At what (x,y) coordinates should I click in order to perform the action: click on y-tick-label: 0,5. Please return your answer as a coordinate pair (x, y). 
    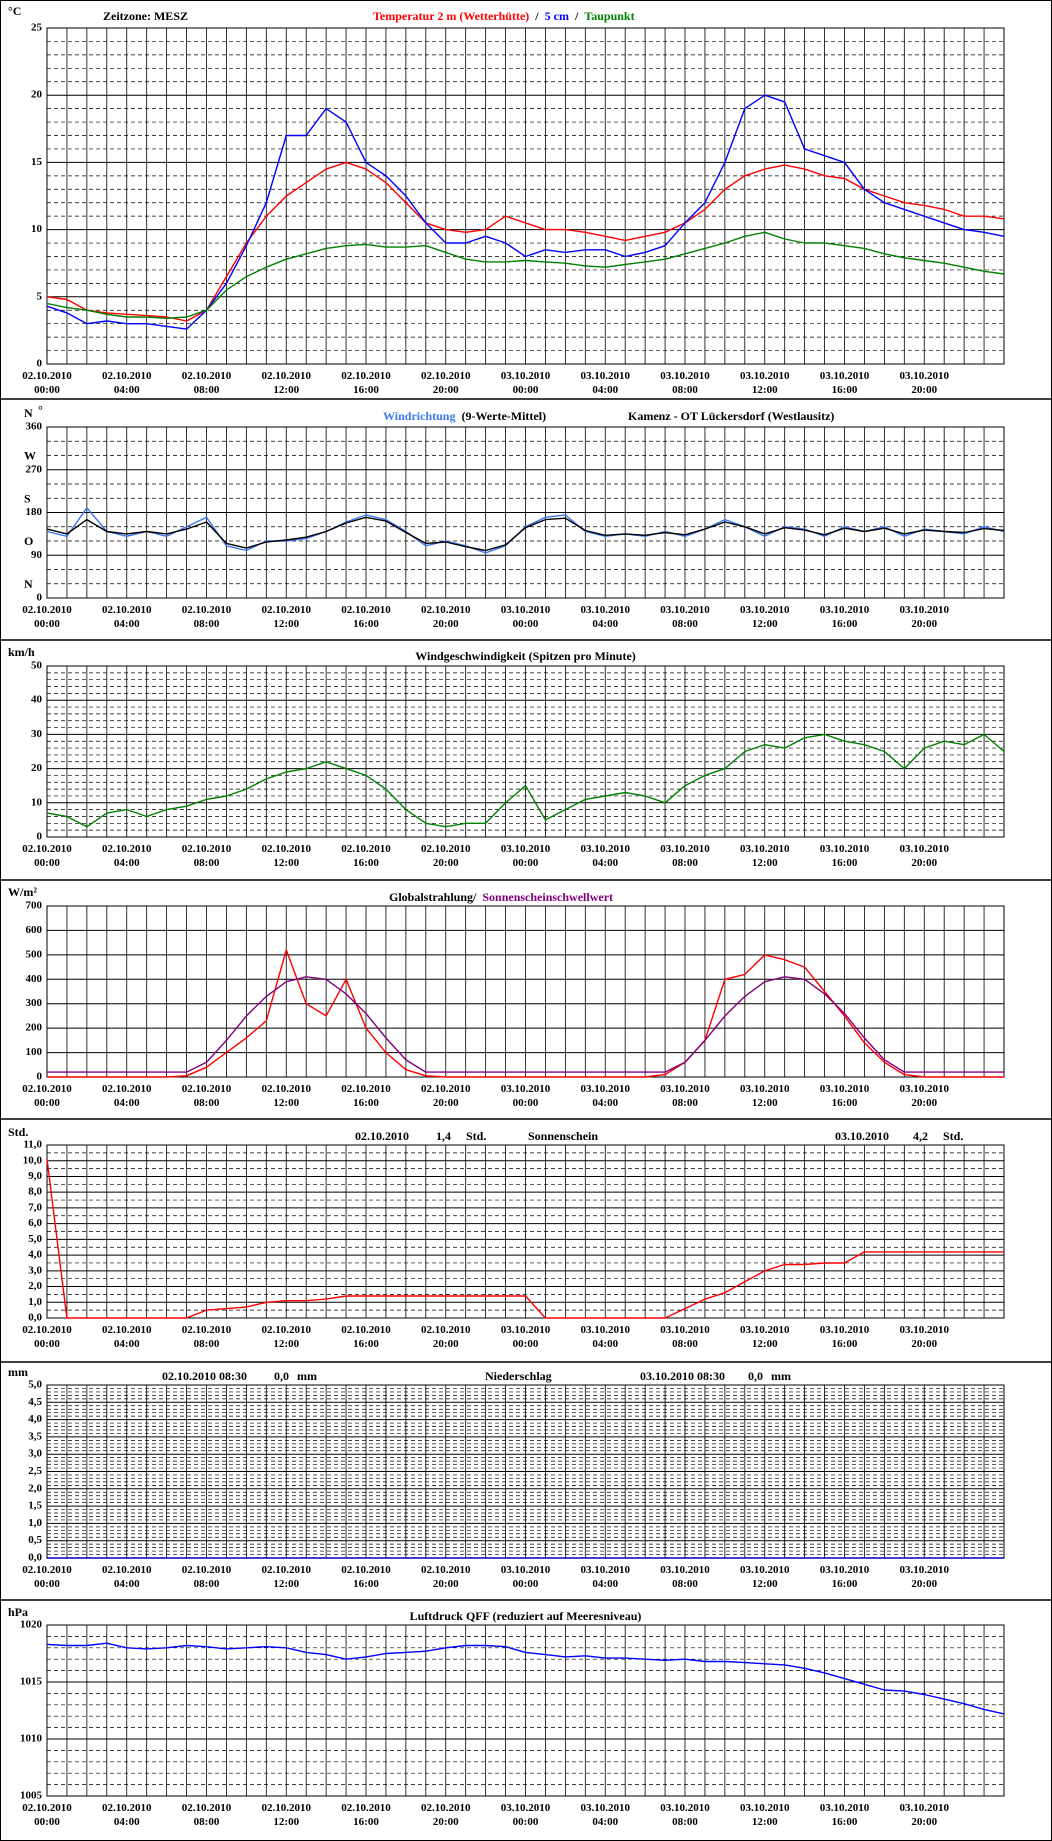
    Looking at the image, I should click on (35, 1540).